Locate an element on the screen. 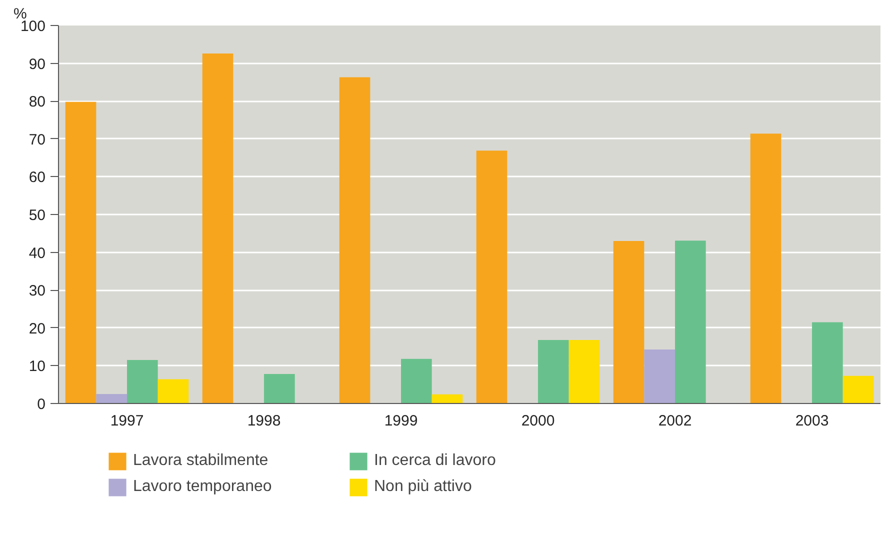 The image size is (883, 542). y-tick-label: 10 is located at coordinates (37, 367).